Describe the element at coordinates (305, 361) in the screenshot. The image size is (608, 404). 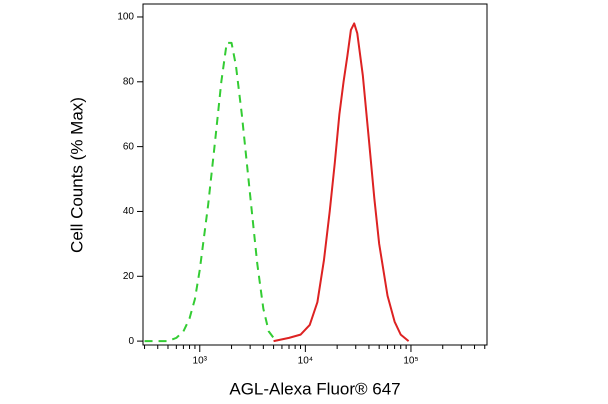
I see `x-tick-label: 10⁴` at that location.